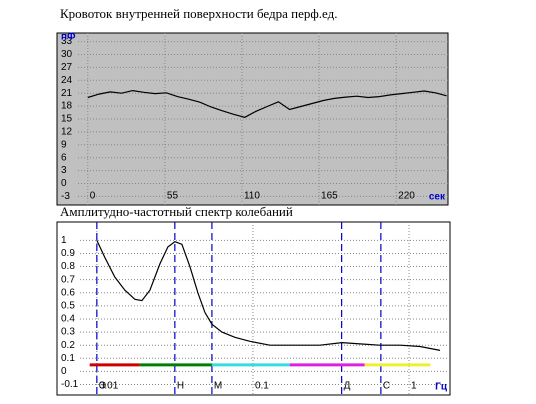 This screenshot has width=536, height=404. I want to click on y-tick-label: 0.4, so click(68, 319).